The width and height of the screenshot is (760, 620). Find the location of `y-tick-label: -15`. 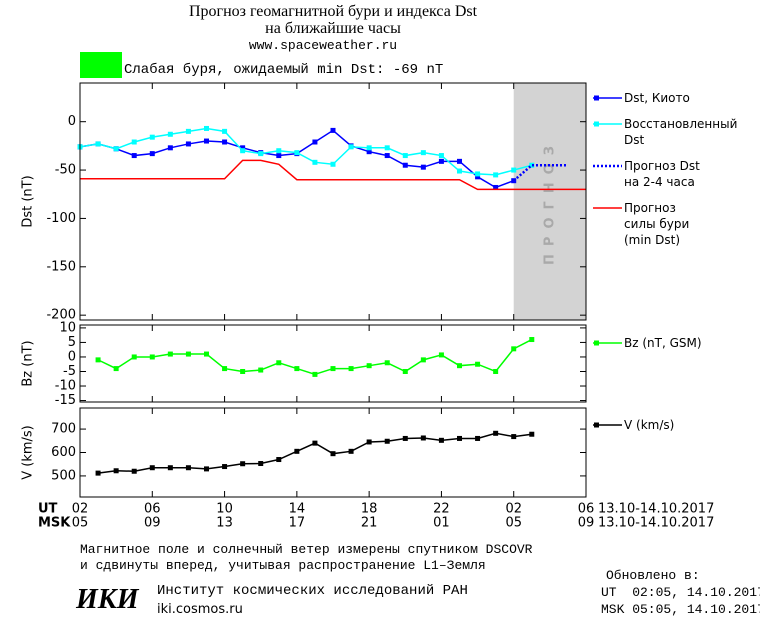

y-tick-label: -15 is located at coordinates (65, 400).